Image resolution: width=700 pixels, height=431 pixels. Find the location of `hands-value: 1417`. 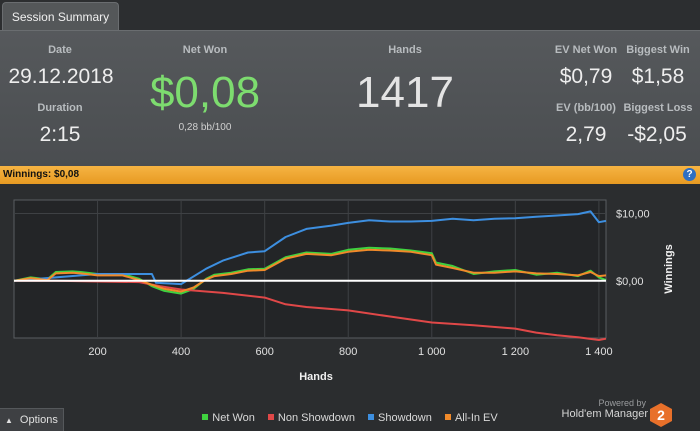

hands-value: 1417 is located at coordinates (405, 92).